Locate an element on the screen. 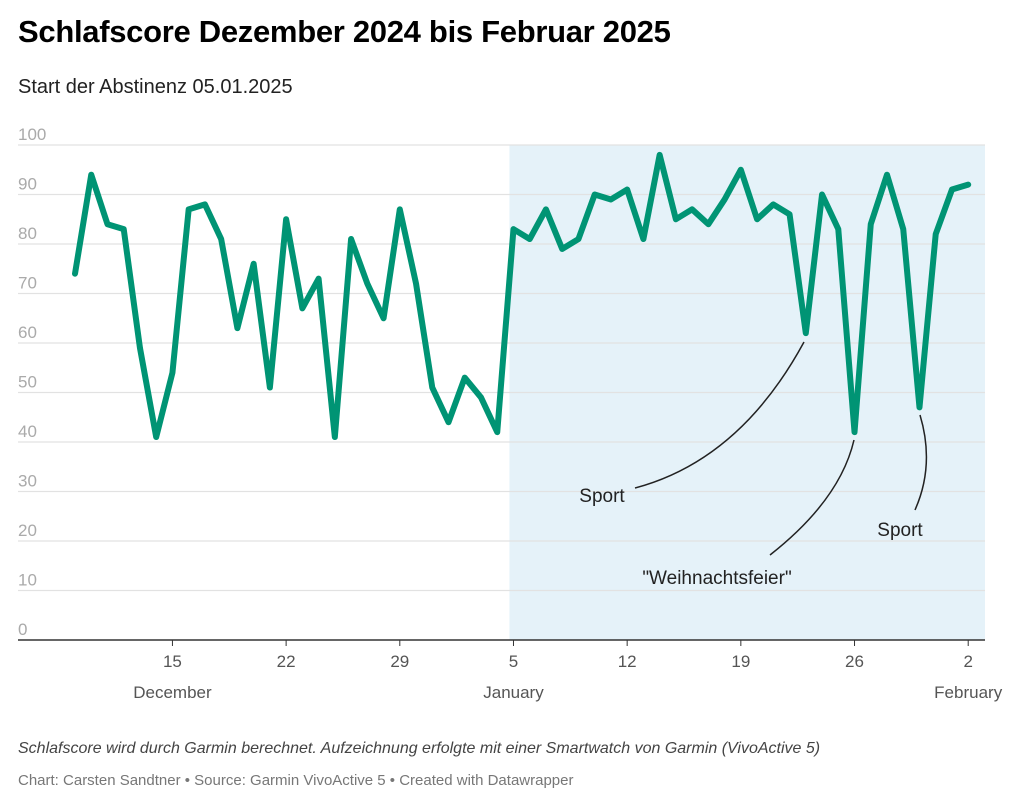 The image size is (1024, 809). y-tick-label: 100 is located at coordinates (32, 134).